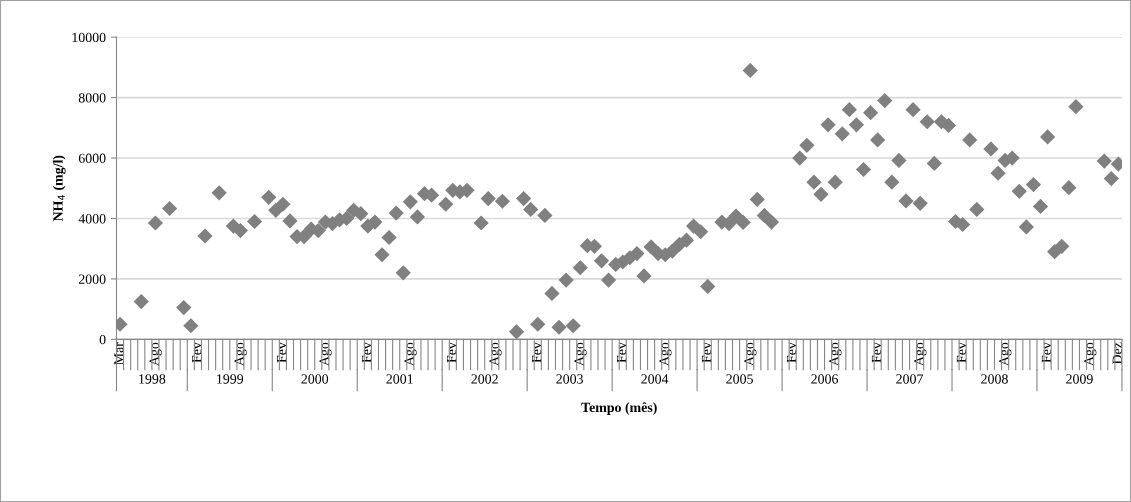  What do you see at coordinates (484, 379) in the screenshot?
I see `text: 2002` at bounding box center [484, 379].